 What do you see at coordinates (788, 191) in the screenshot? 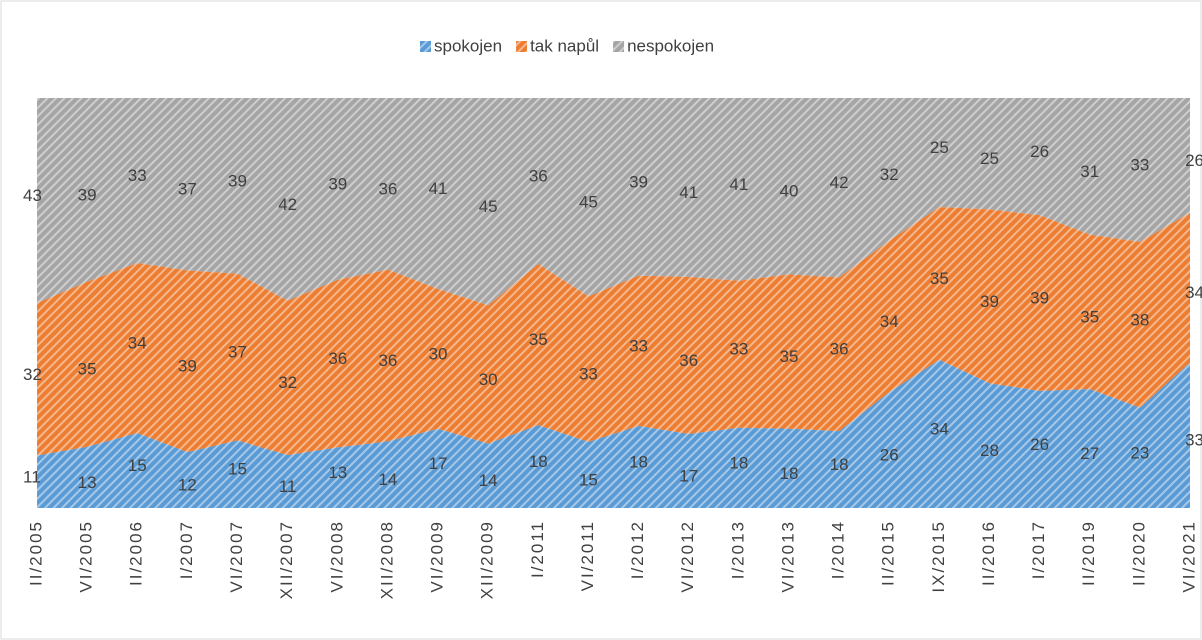
I see `data-label: 40` at bounding box center [788, 191].